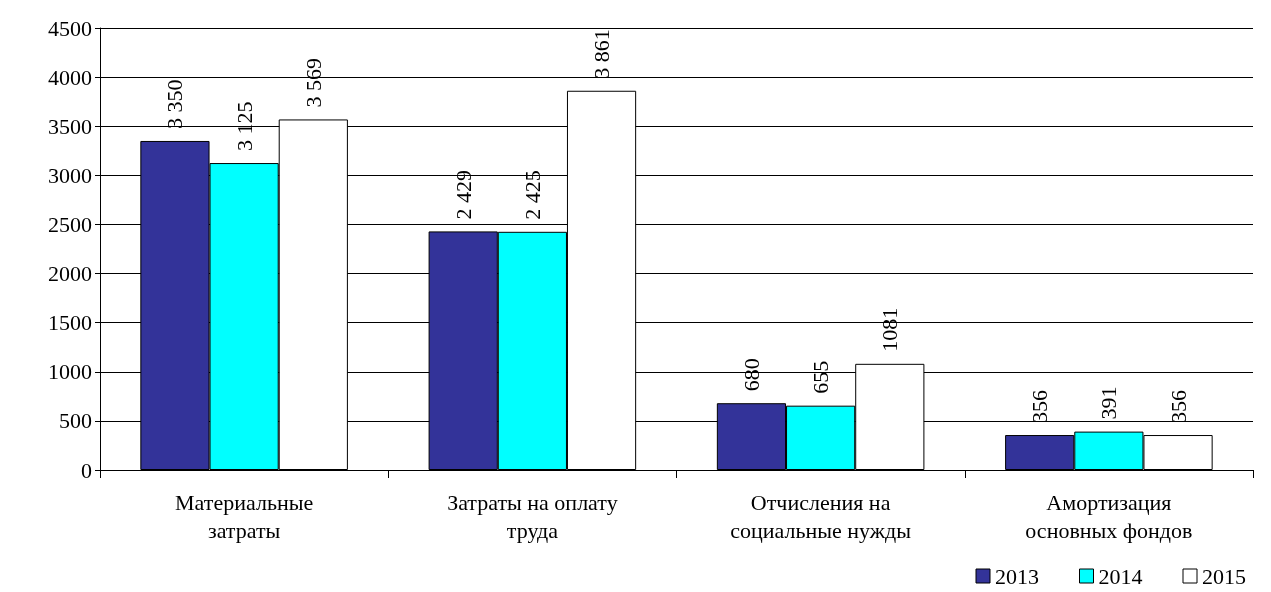  What do you see at coordinates (70, 175) in the screenshot?
I see `y-tick-label: 3000` at bounding box center [70, 175].